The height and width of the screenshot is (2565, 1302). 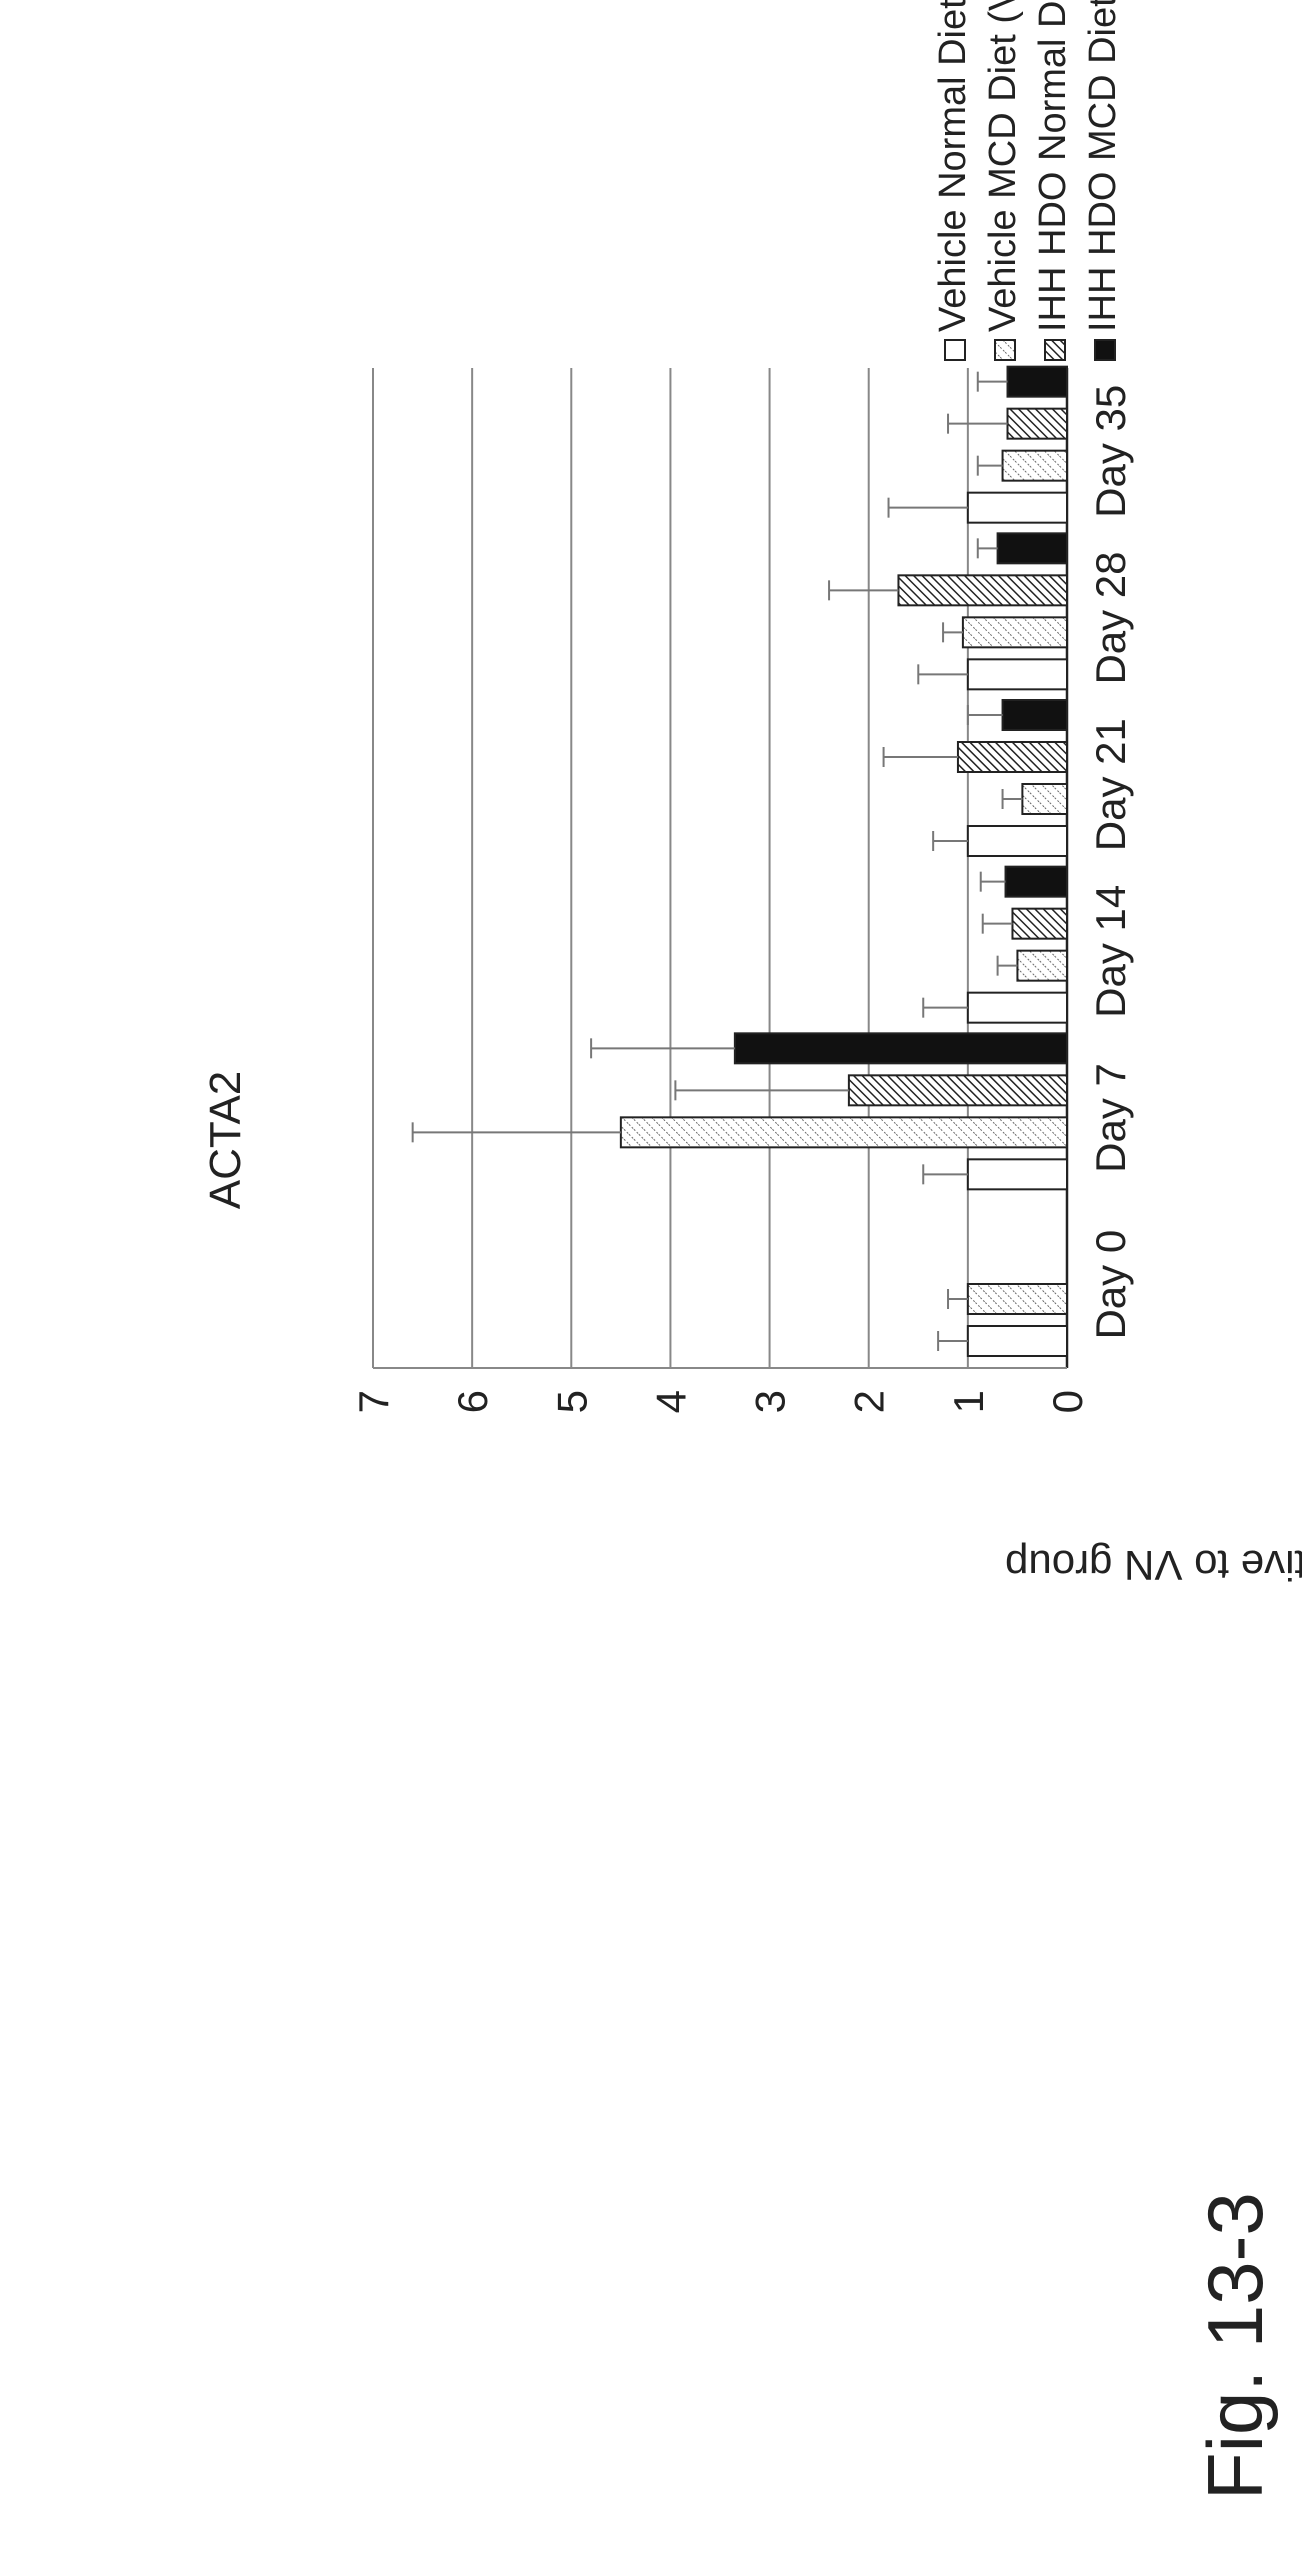 What do you see at coordinates (1235, 2346) in the screenshot?
I see `figure-label: Fig. 13-3` at bounding box center [1235, 2346].